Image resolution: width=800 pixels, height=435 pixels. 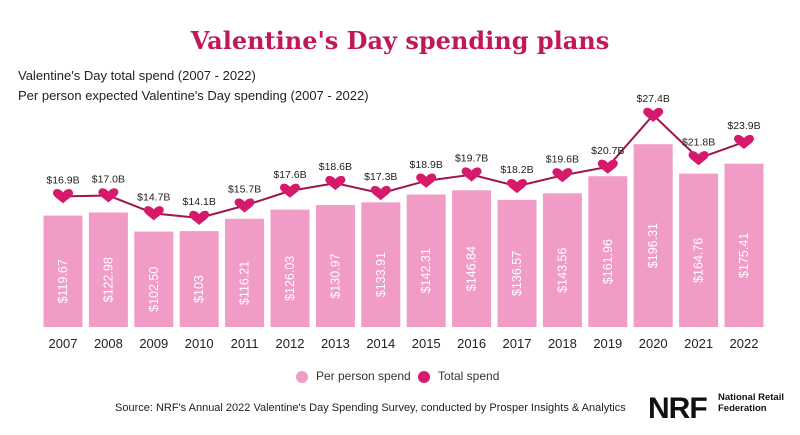 I want to click on bar-value-label: $136.57, so click(x=517, y=273).